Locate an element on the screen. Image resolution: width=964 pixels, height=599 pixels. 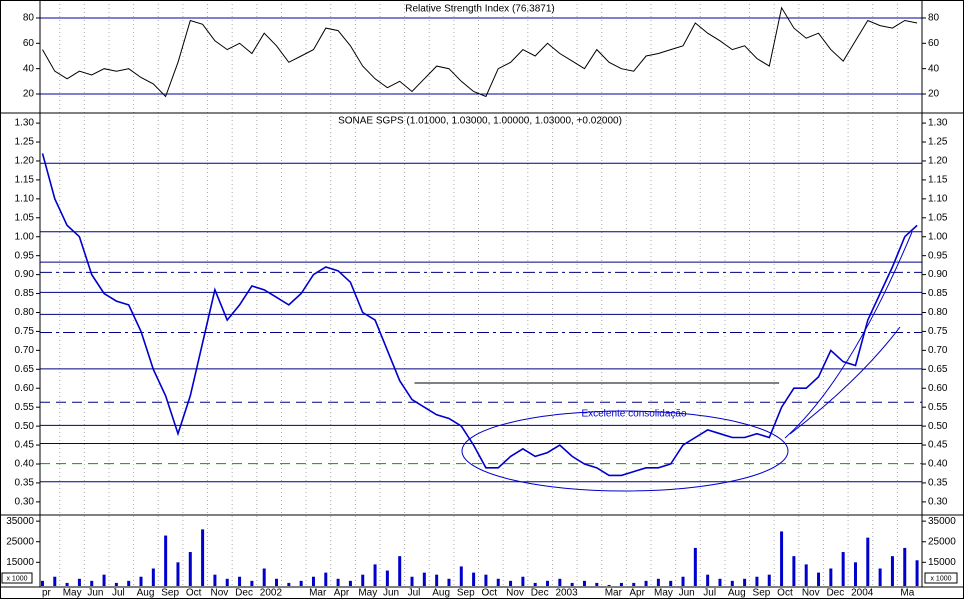
y-tick-label: 1.00 is located at coordinates (25, 236).